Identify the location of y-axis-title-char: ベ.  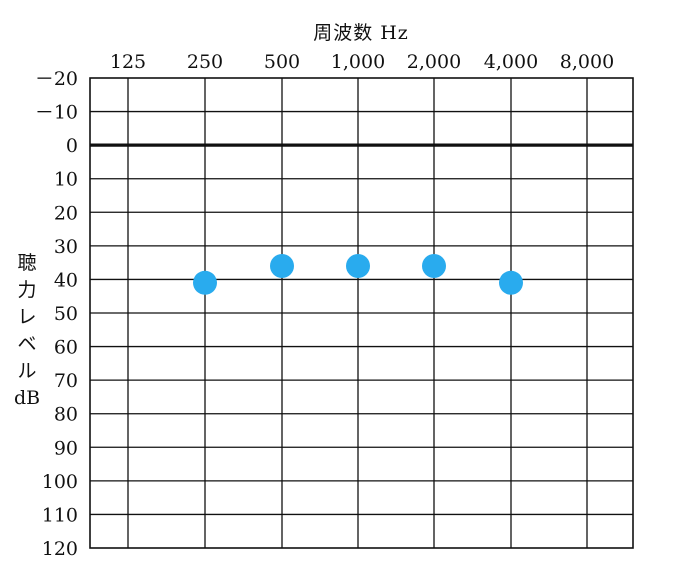
(27, 344).